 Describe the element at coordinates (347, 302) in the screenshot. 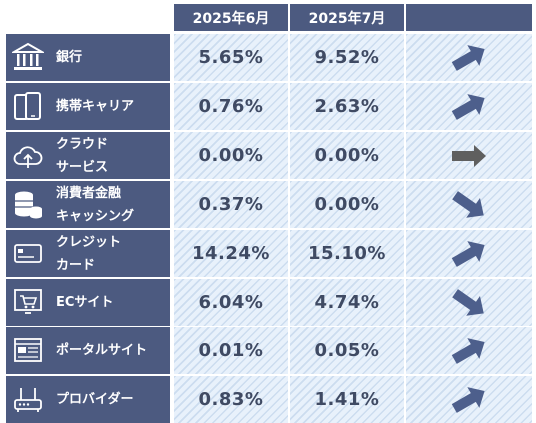

I see `value-jul: 4.74%` at that location.